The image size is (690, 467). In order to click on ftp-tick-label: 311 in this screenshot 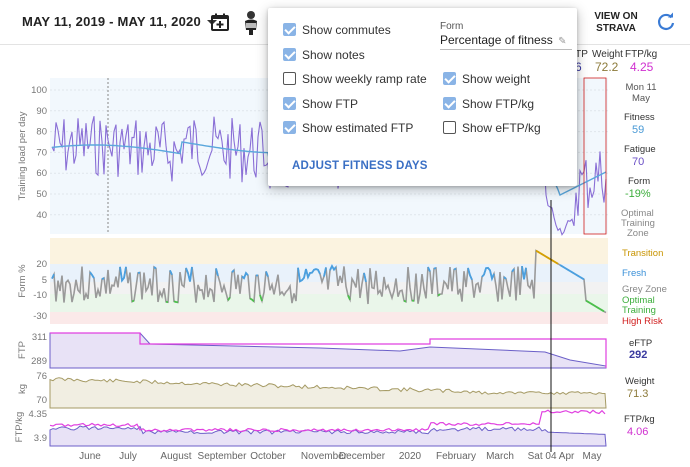, I will do `click(39, 337)`.